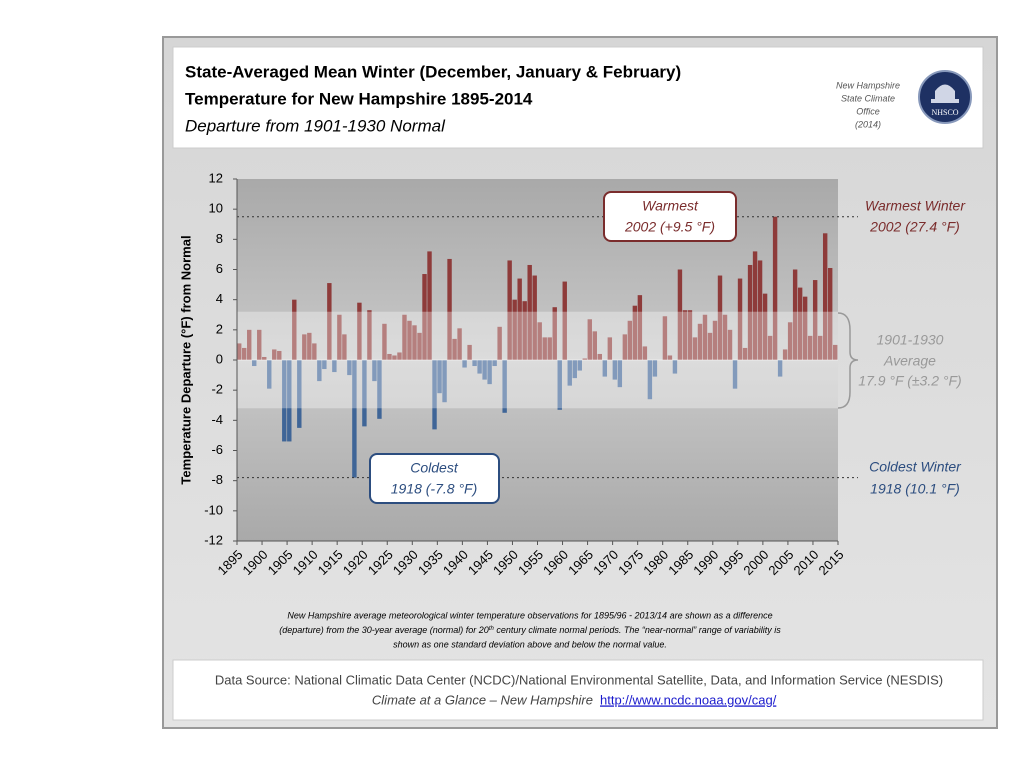 Image resolution: width=1024 pixels, height=773 pixels. Describe the element at coordinates (915, 489) in the screenshot. I see `coldest-winter: 1918 (10.1 °F)` at that location.